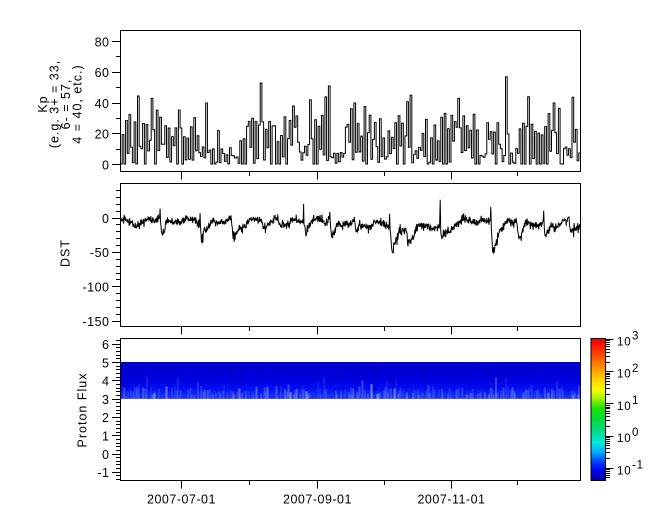  What do you see at coordinates (102, 42) in the screenshot?
I see `svg-text: 80` at bounding box center [102, 42].